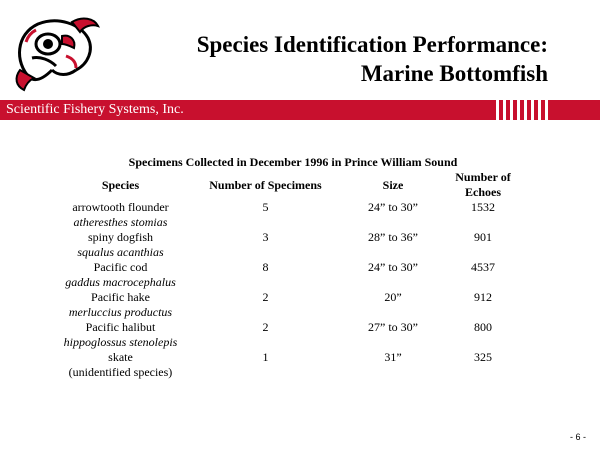 This screenshot has height=450, width=600. Describe the element at coordinates (293, 252) in the screenshot. I see `table-row-sub: squalus acanthias` at that location.